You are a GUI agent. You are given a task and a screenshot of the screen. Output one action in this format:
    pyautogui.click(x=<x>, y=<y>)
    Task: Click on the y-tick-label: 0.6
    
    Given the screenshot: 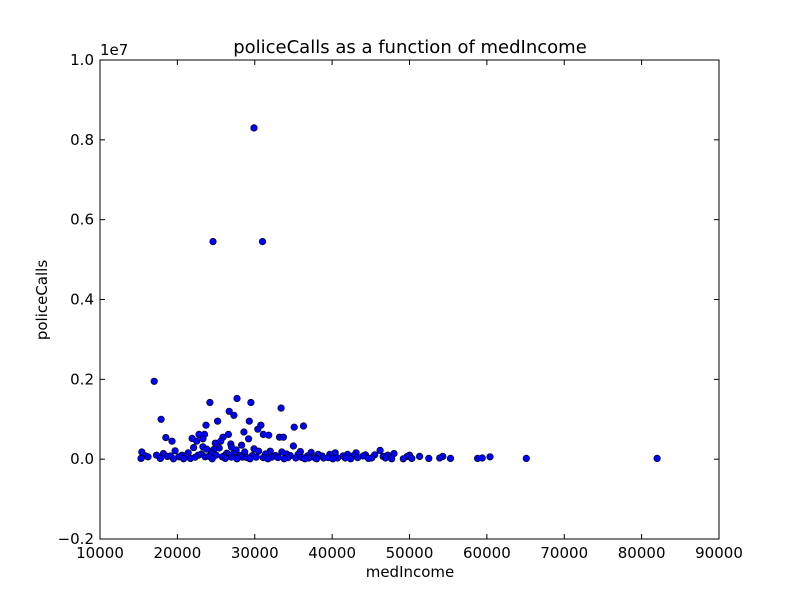 What is the action you would take?
    pyautogui.click(x=82, y=220)
    